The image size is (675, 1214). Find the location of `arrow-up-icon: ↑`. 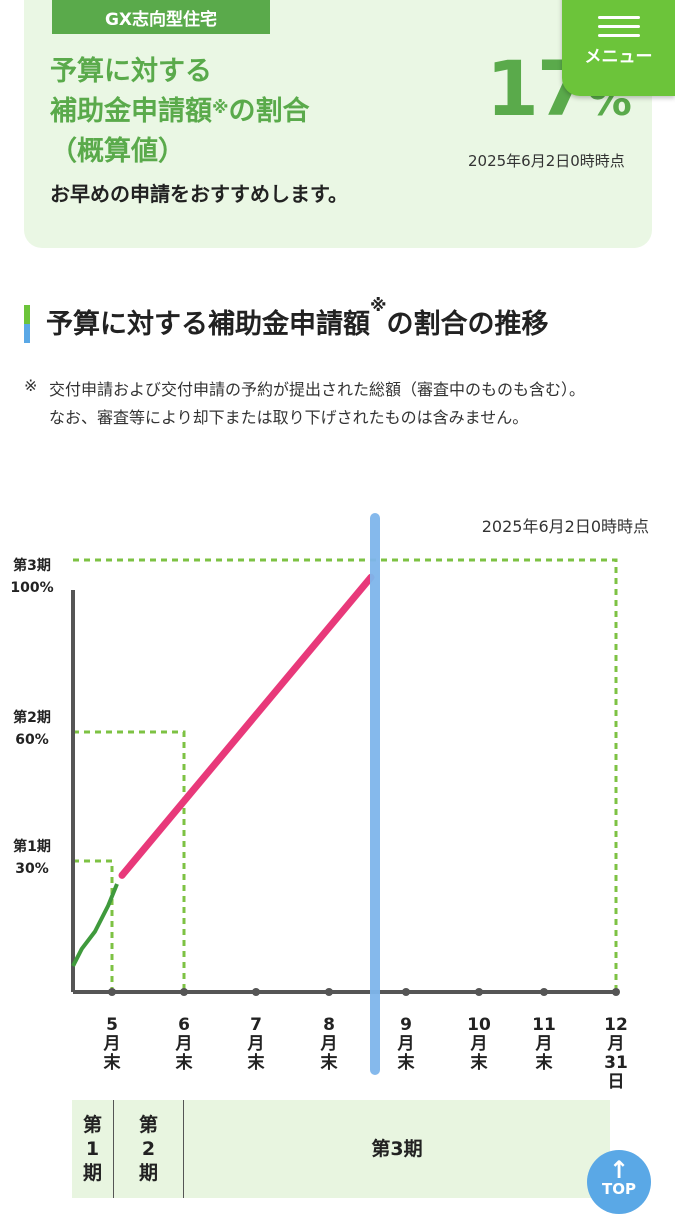

arrow-up-icon: ↑ is located at coordinates (619, 1170).